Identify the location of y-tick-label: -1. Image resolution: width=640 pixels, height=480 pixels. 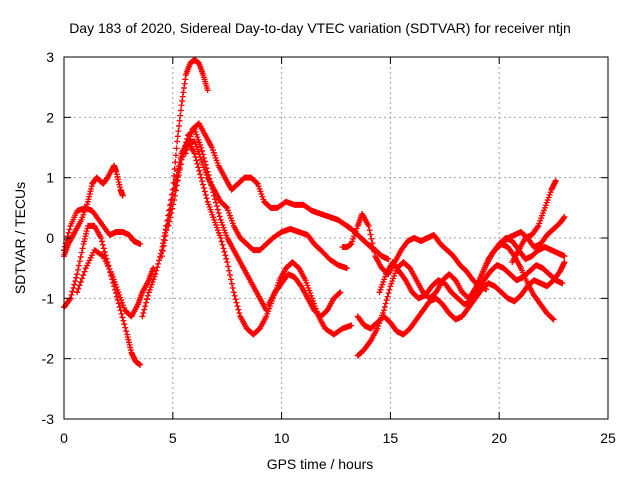
(48, 298).